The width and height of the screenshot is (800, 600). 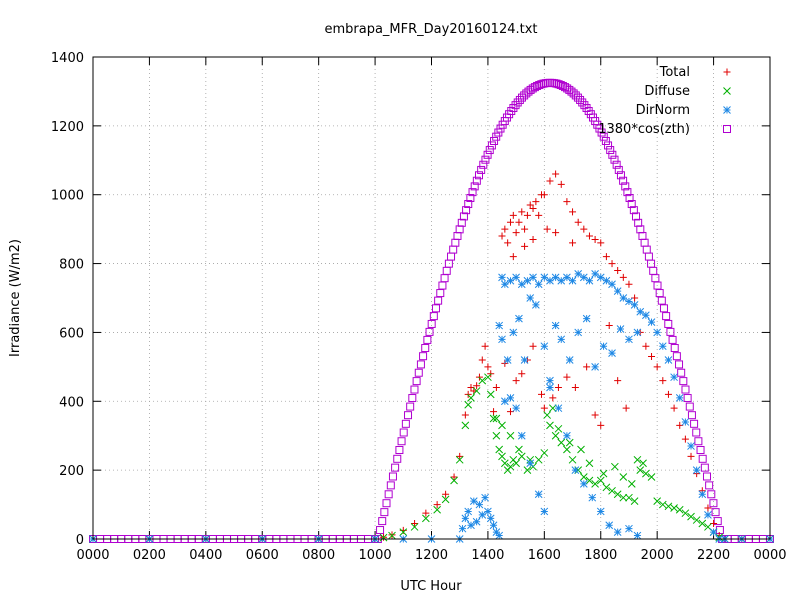 I want to click on x-tick-label: 0600, so click(x=262, y=555).